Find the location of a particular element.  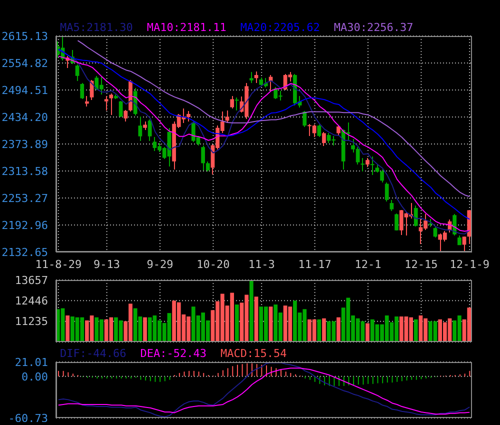

y-tick-label: 2373.89 is located at coordinates (25, 144).